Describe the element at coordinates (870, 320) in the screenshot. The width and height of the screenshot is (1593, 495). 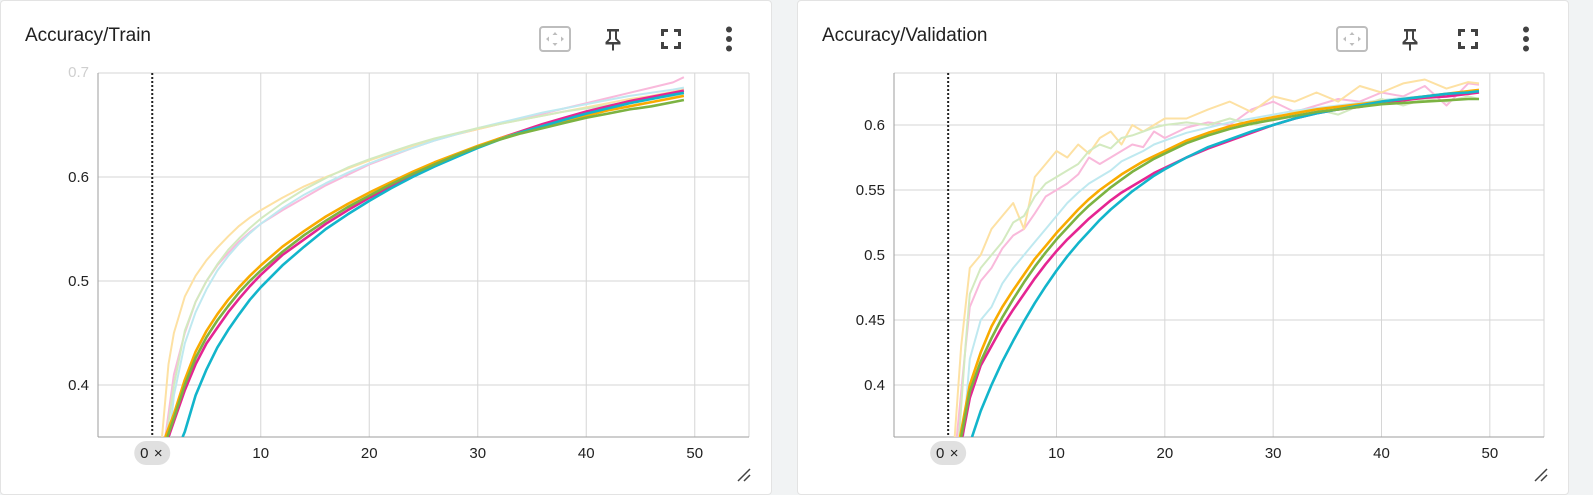
I see `y-tick-label: 0.45` at that location.